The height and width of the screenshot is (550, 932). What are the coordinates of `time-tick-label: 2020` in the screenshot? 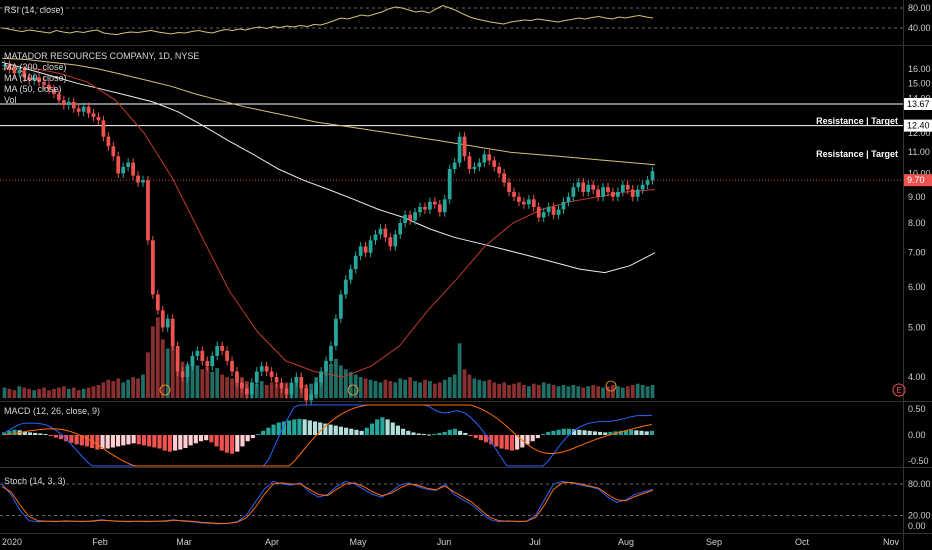 It's located at (12, 542).